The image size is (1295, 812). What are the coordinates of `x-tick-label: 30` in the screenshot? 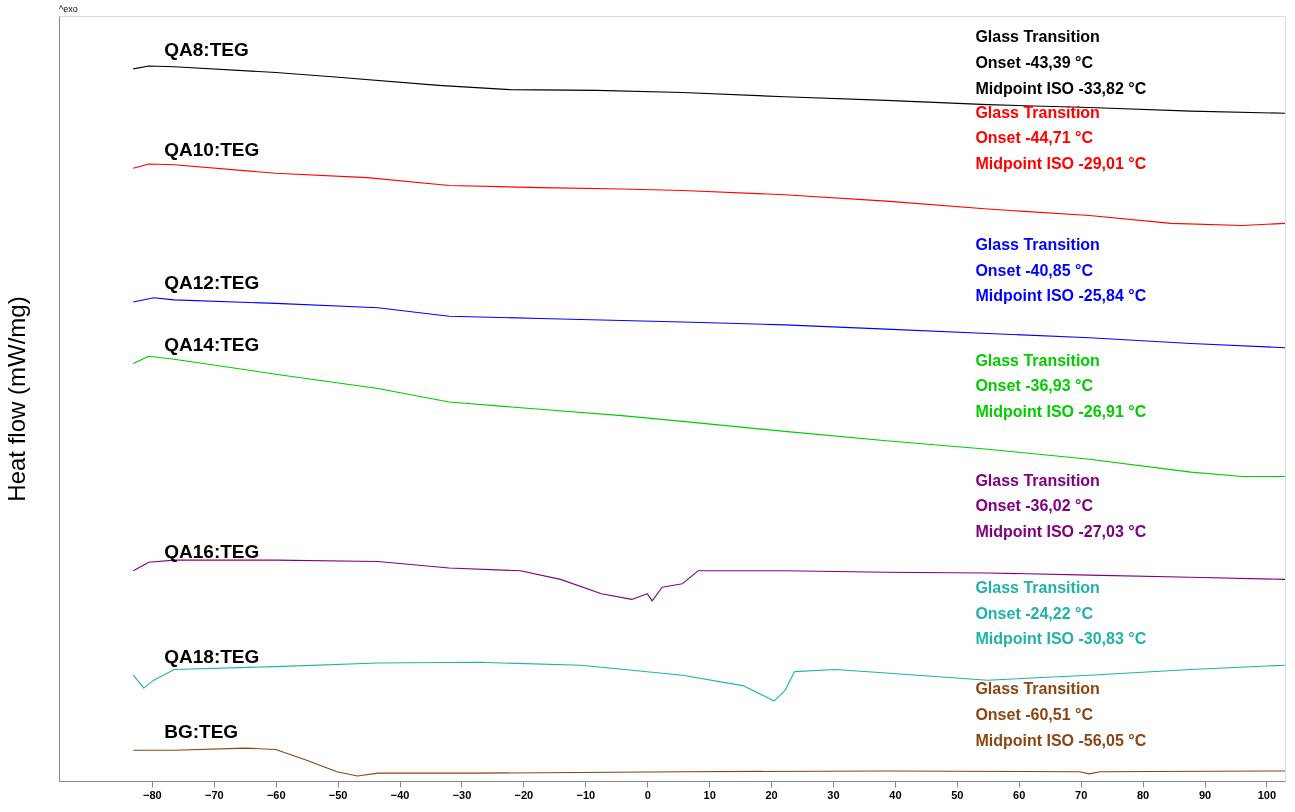 It's located at (833, 794).